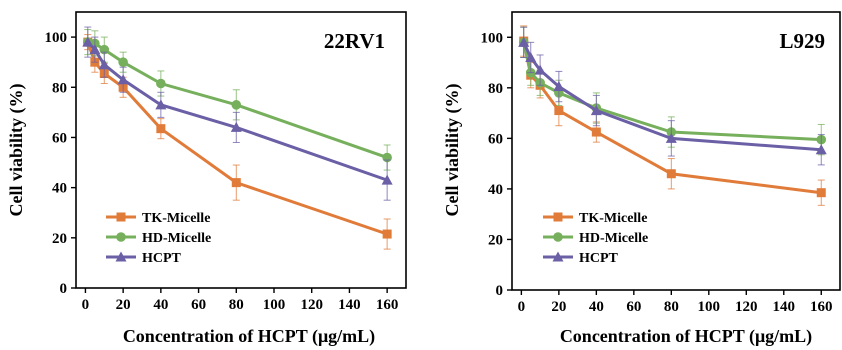 Image resolution: width=842 pixels, height=350 pixels. What do you see at coordinates (802, 41) in the screenshot?
I see `panel-title: L929` at bounding box center [802, 41].